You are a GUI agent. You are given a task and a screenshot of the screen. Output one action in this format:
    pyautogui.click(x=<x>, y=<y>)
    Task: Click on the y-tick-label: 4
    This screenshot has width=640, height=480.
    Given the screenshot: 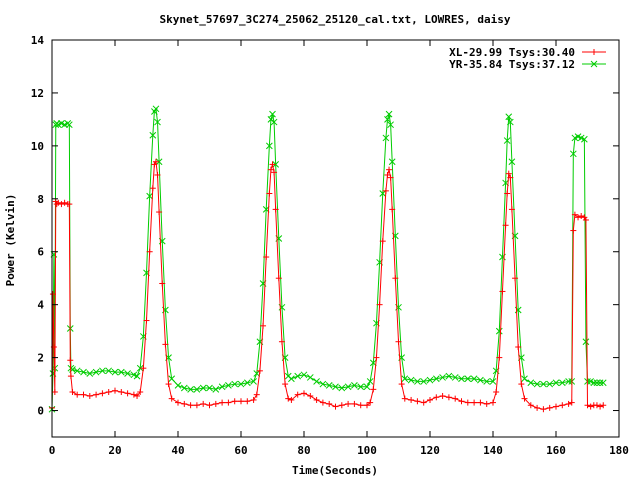 What is the action you would take?
    pyautogui.click(x=40, y=305)
    